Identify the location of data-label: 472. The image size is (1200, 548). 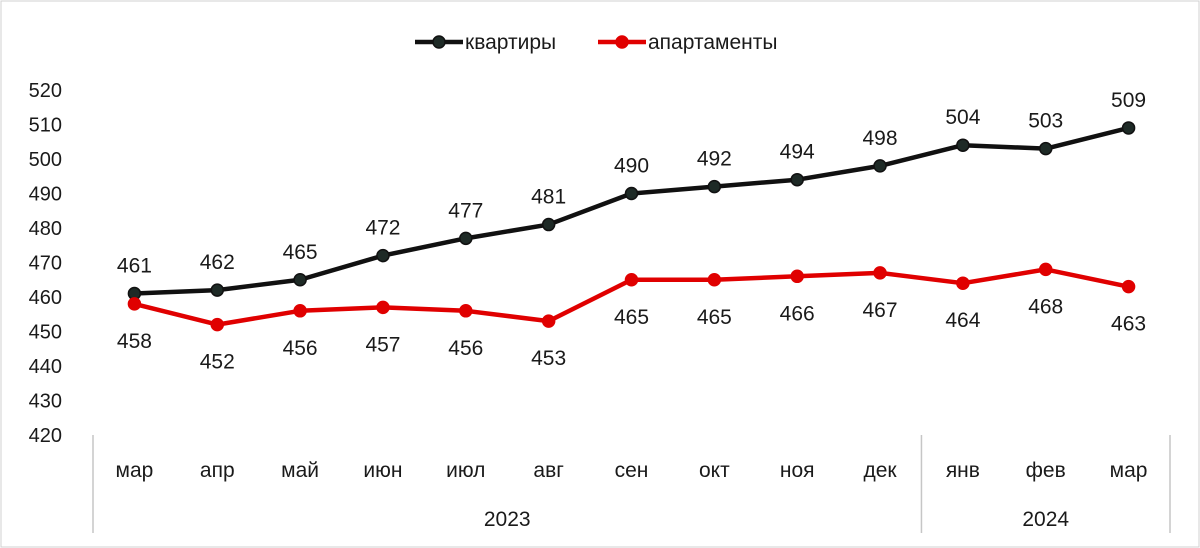
(382, 228).